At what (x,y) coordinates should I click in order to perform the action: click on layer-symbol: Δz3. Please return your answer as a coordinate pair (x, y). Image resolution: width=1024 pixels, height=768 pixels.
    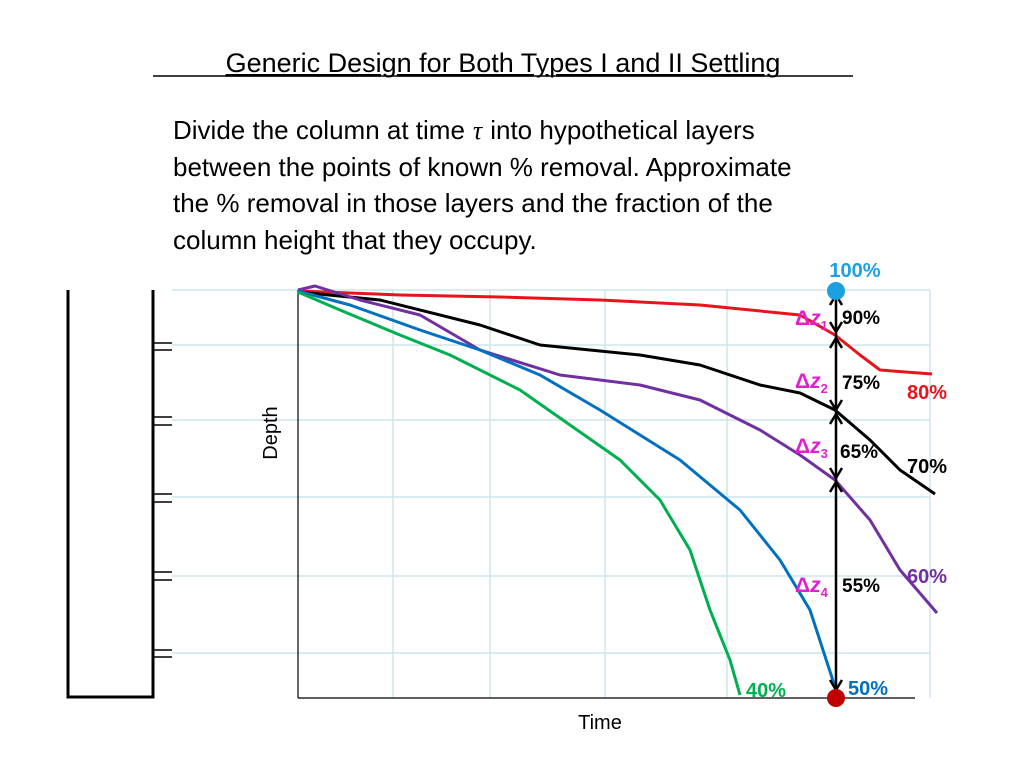
    Looking at the image, I should click on (811, 448).